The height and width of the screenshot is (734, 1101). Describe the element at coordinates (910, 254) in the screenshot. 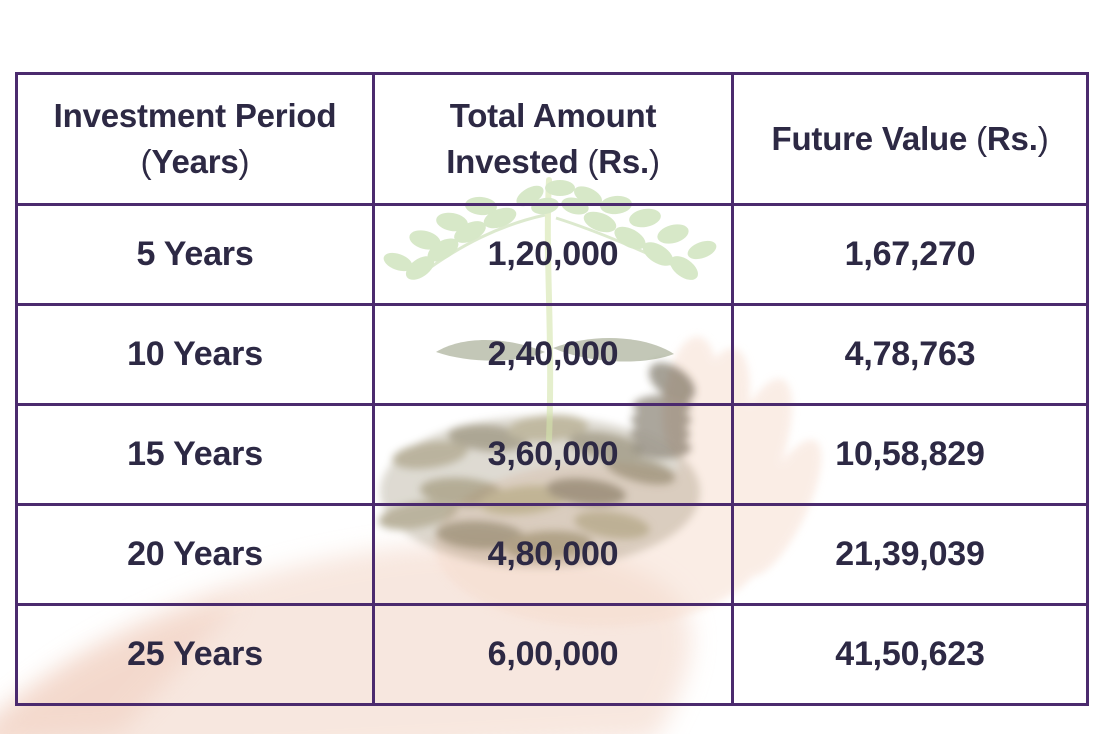

I see `future-value-cell: 1,67,270` at that location.